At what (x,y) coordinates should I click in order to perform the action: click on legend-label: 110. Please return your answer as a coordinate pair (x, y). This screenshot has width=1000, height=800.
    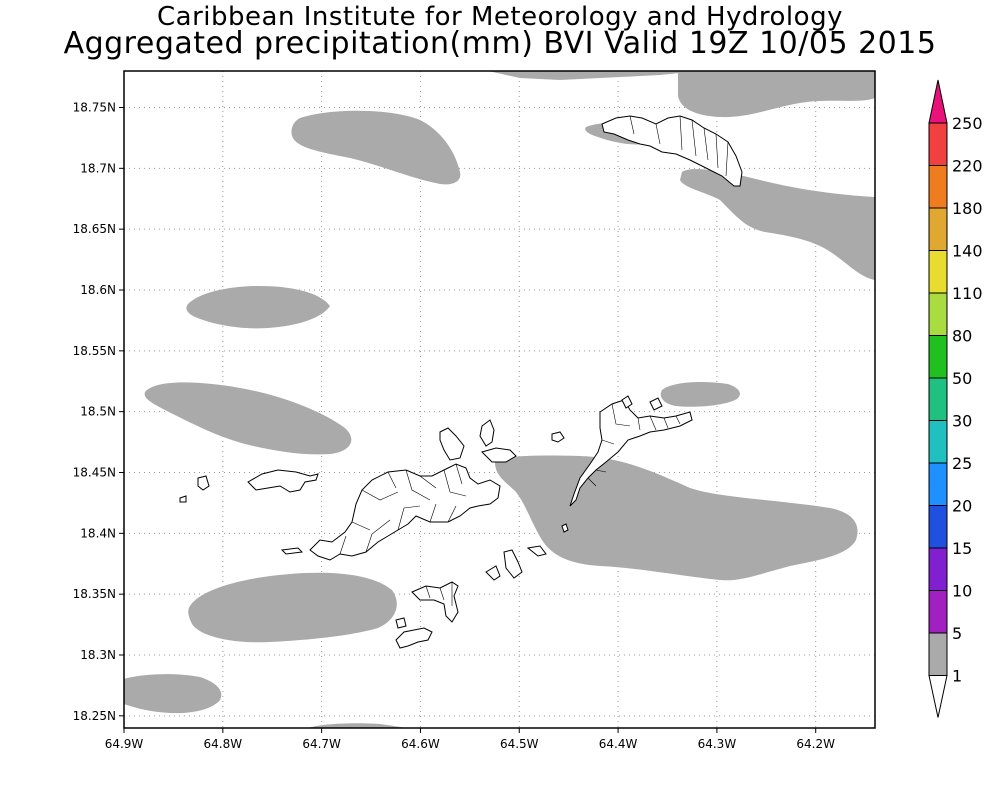
    Looking at the image, I should click on (967, 293).